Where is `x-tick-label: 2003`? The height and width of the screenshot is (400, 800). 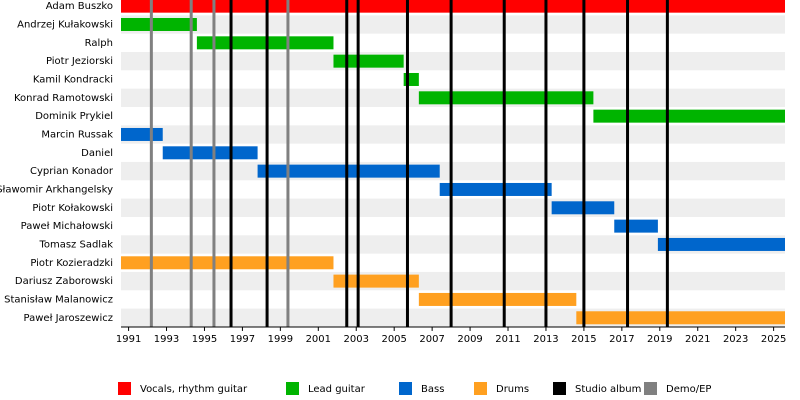
x-tick-label: 2003 is located at coordinates (356, 339).